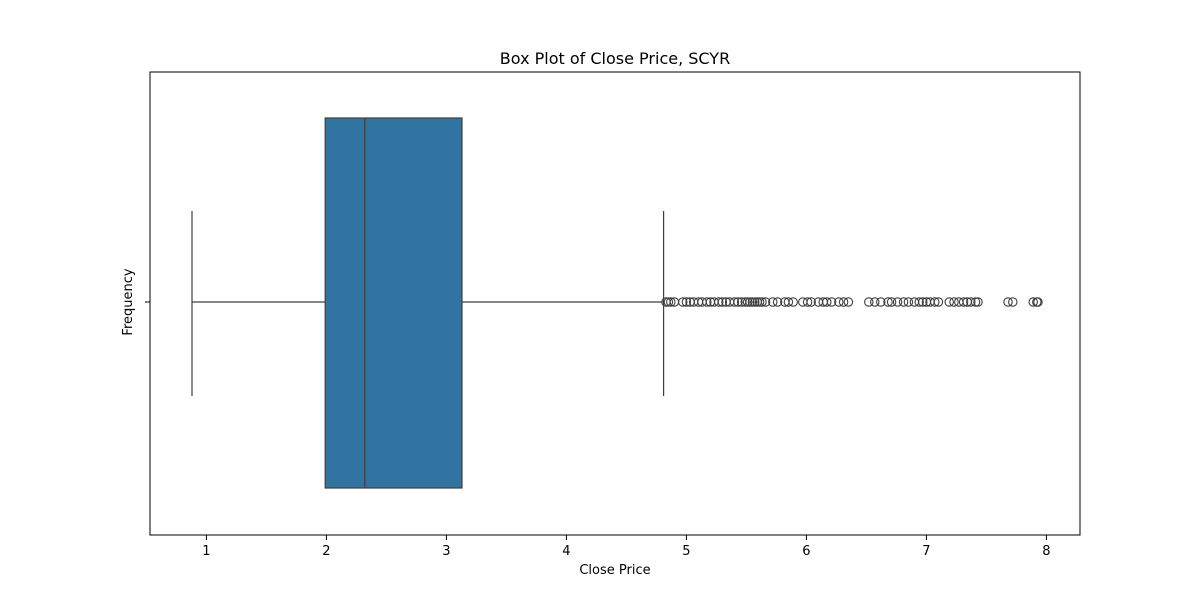 This screenshot has width=1200, height=600. Describe the element at coordinates (326, 551) in the screenshot. I see `x-tick-label: 2` at that location.